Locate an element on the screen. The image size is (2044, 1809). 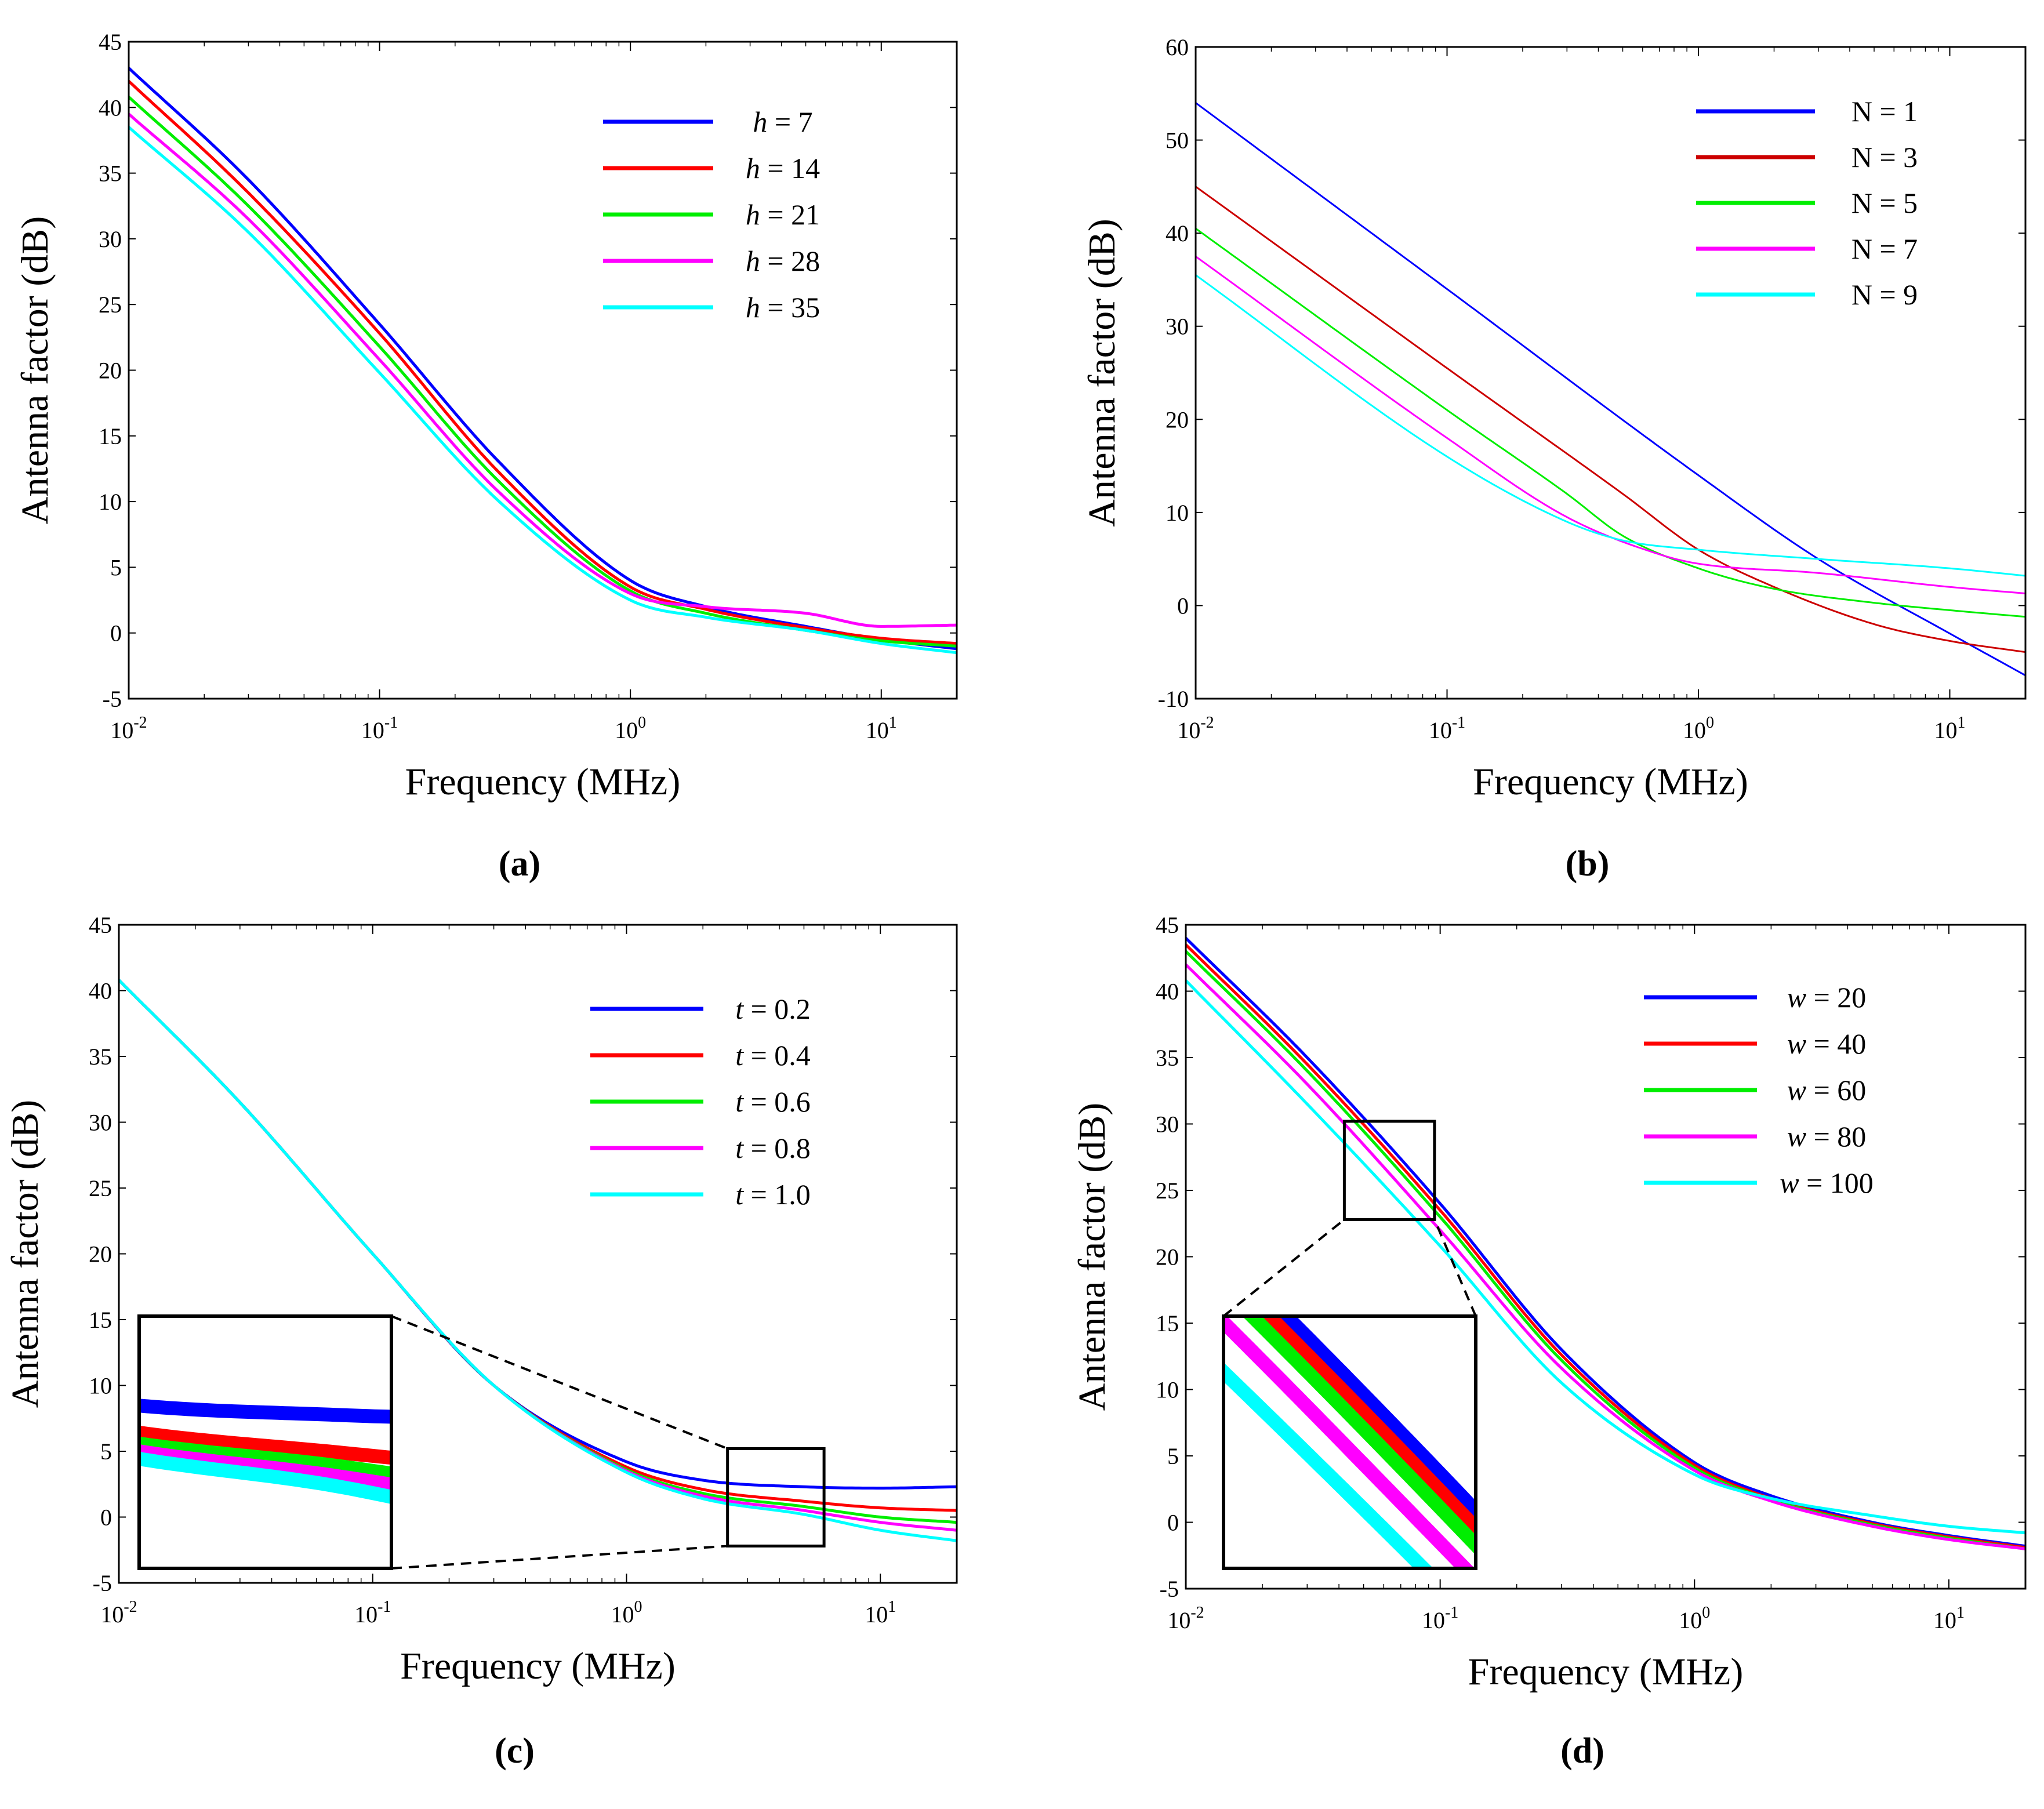
panel-caption: (c) is located at coordinates (515, 1751).